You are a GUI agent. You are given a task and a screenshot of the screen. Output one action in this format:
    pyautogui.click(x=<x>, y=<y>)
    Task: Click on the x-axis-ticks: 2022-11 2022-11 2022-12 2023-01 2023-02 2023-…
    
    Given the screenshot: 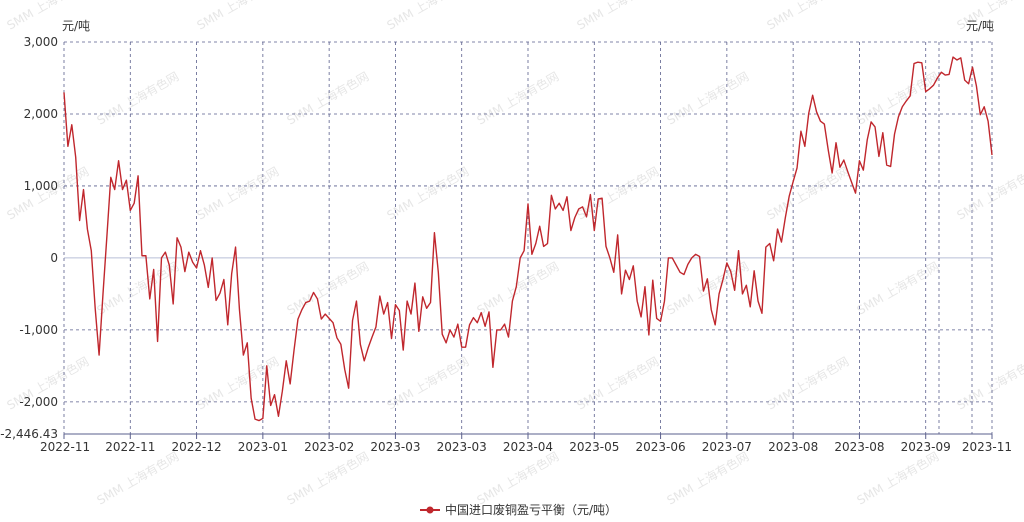 What is the action you would take?
    pyautogui.click(x=526, y=447)
    